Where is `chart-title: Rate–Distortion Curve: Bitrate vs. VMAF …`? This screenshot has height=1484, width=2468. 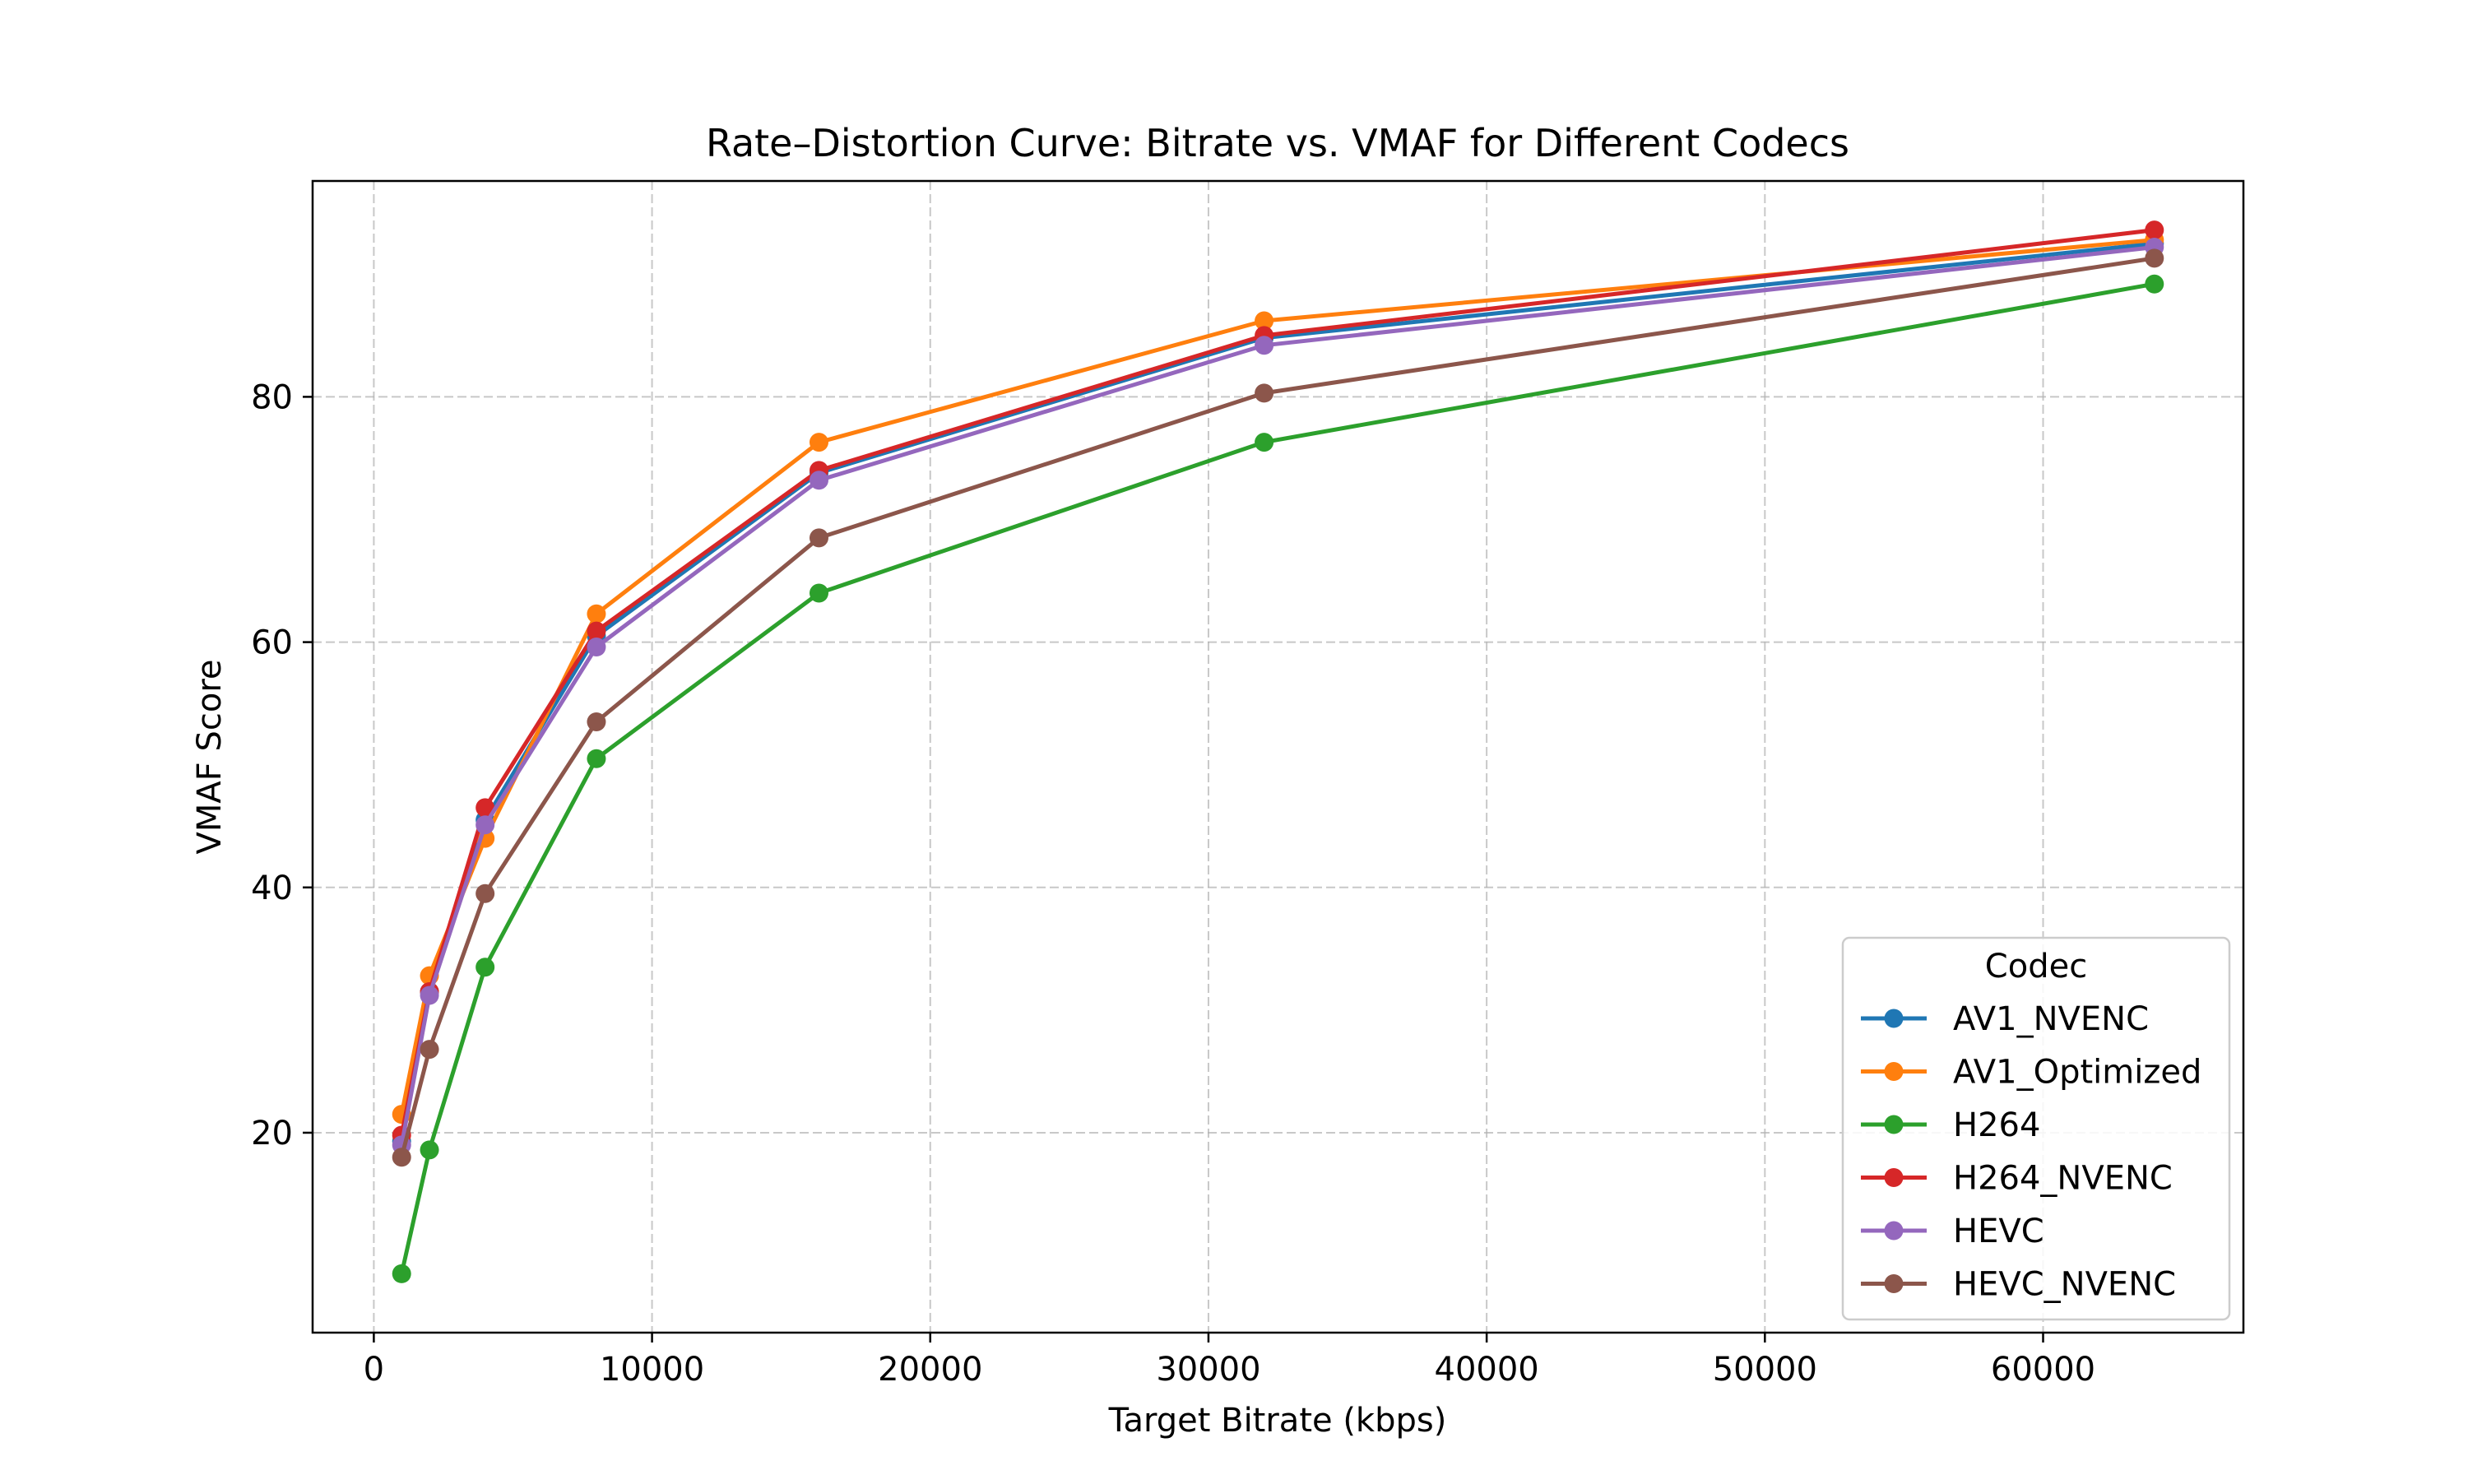
chart-title: Rate–Distortion Curve: Bitrate vs. VMAF … is located at coordinates (1277, 143).